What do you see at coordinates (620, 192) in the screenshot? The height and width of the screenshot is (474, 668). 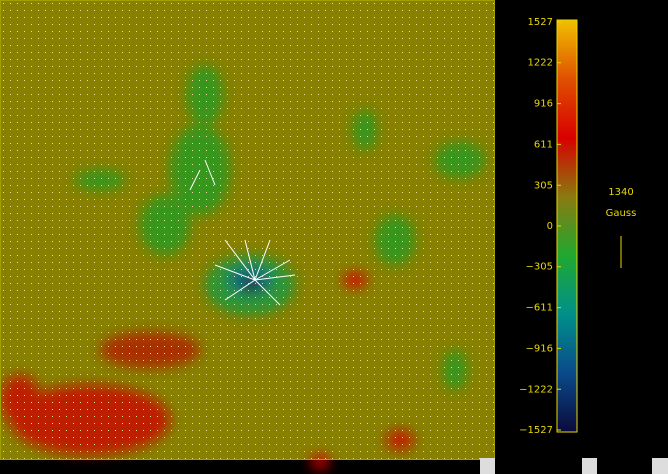 I see `vector-scale-value: 1340` at bounding box center [620, 192].